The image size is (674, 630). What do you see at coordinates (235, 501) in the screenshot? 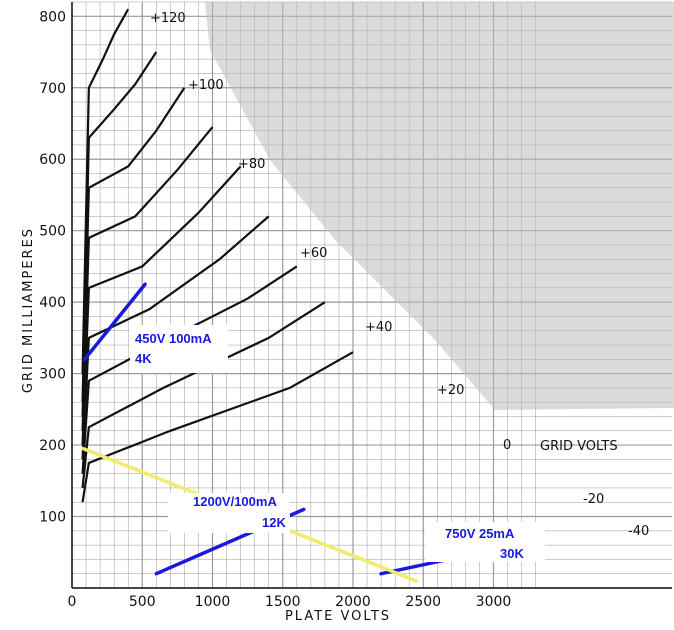
I see `annotation-line1: 1200V/100mA` at bounding box center [235, 501].